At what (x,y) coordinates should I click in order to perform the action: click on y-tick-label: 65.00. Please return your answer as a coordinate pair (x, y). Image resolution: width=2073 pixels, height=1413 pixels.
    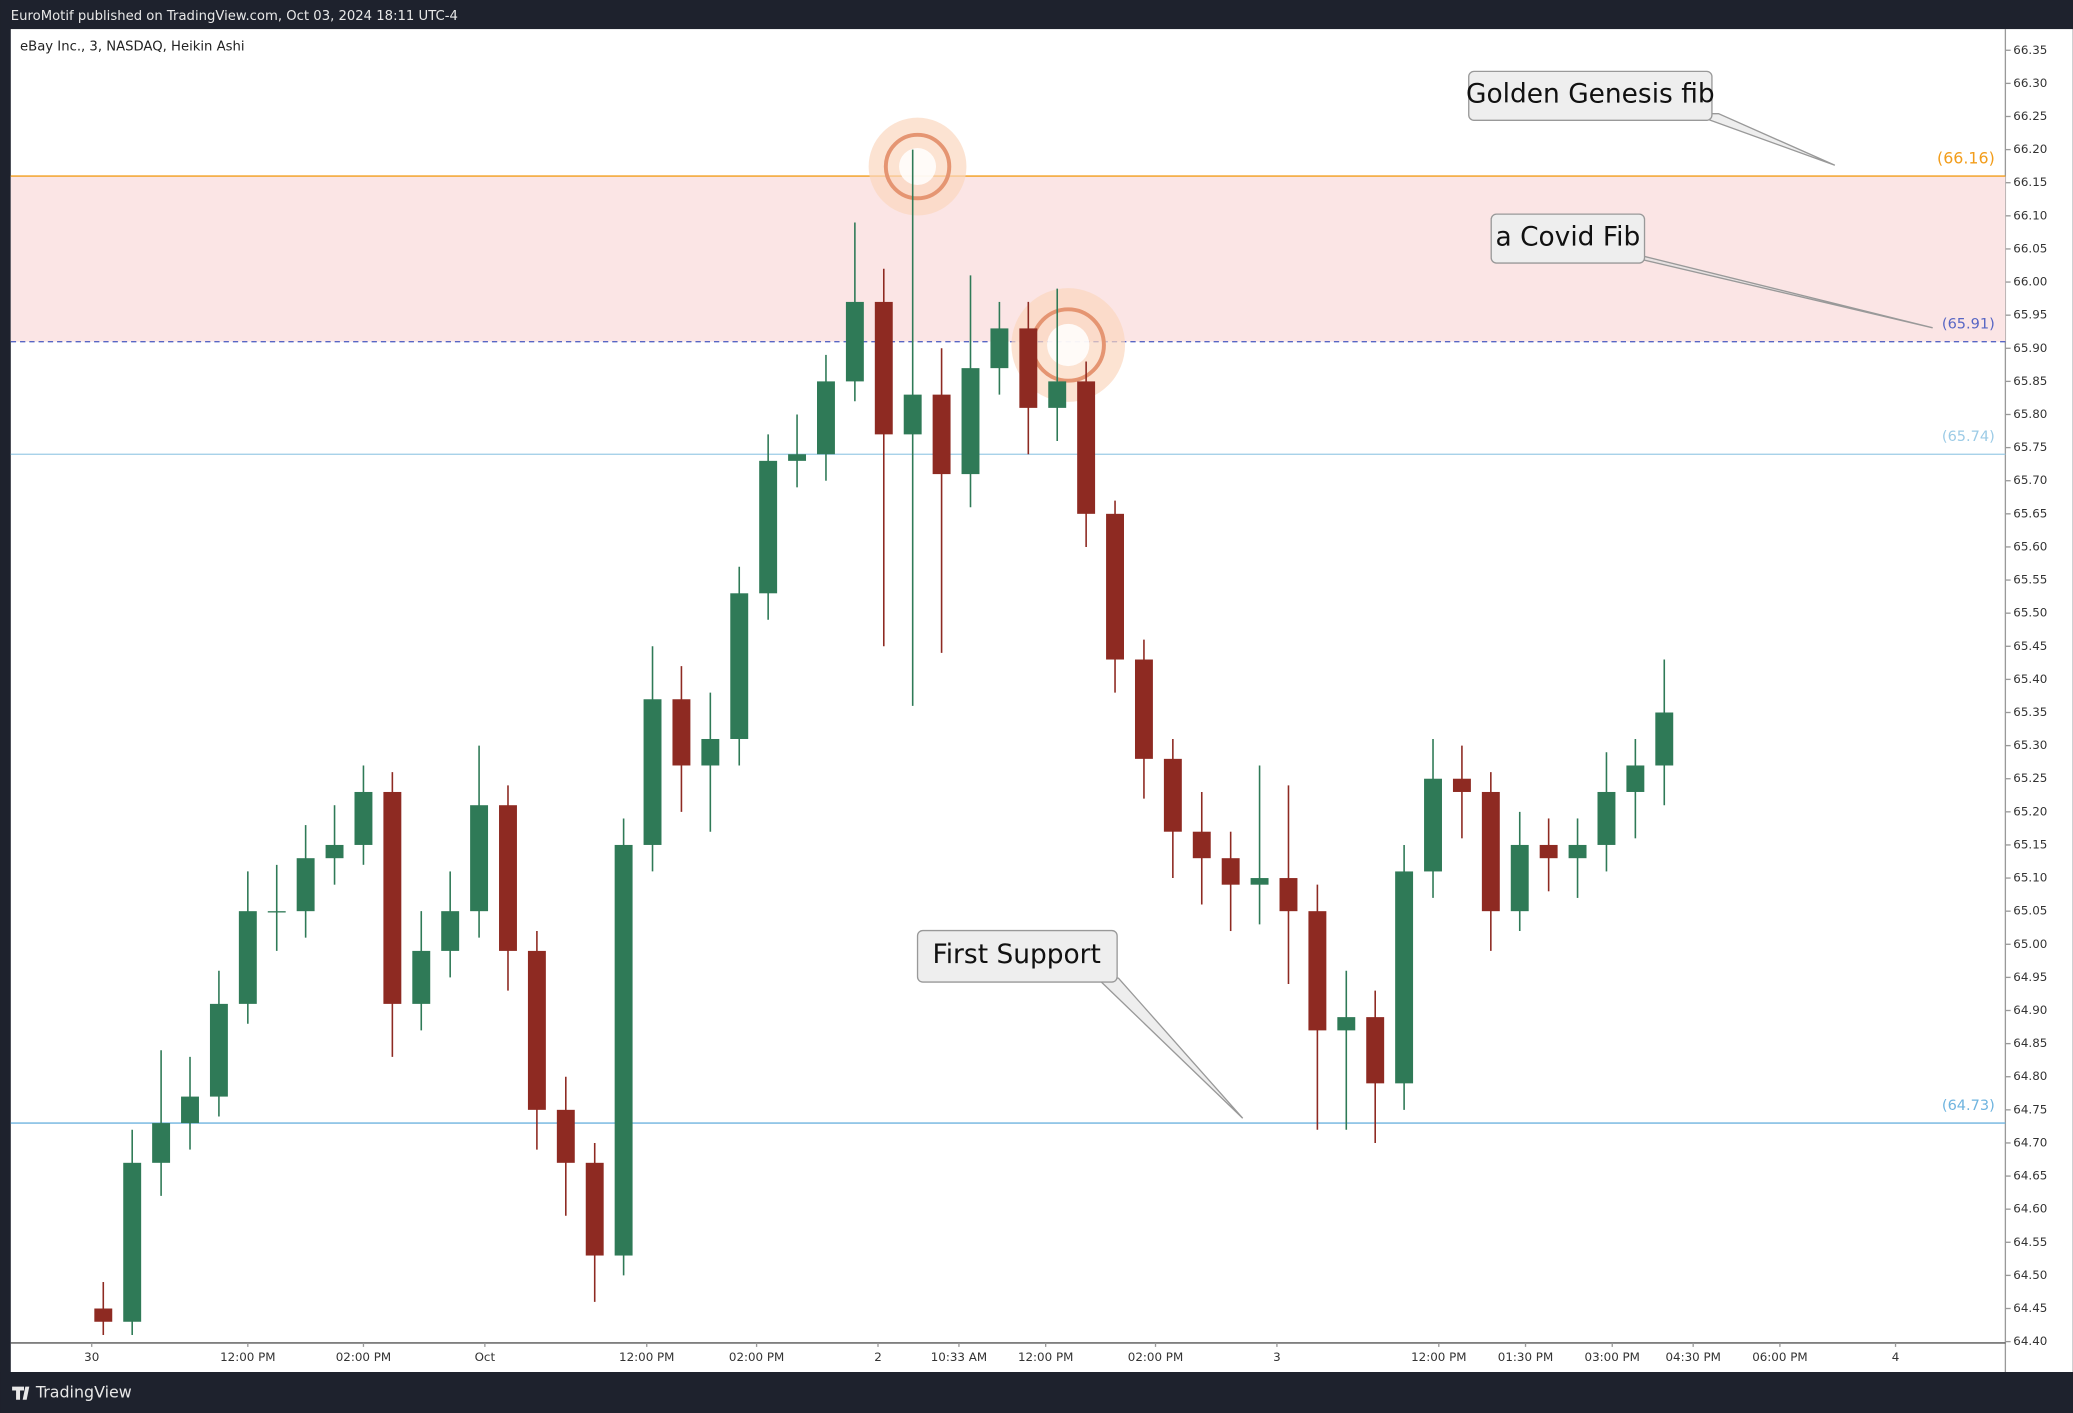
    Looking at the image, I should click on (2030, 944).